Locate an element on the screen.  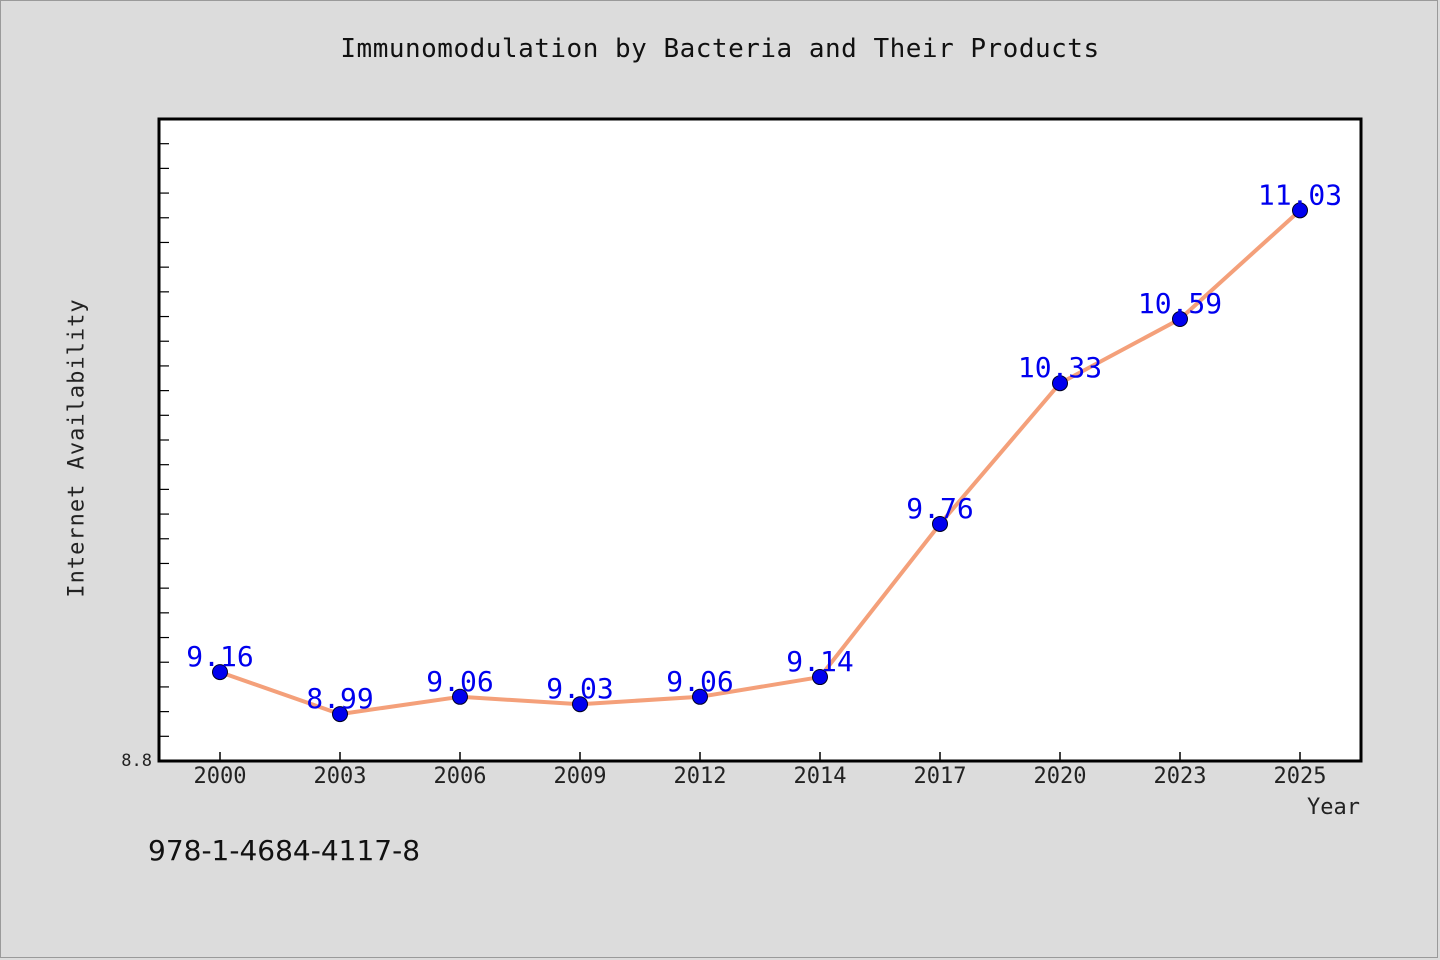
x-axis-label: Year is located at coordinates (1333, 807).